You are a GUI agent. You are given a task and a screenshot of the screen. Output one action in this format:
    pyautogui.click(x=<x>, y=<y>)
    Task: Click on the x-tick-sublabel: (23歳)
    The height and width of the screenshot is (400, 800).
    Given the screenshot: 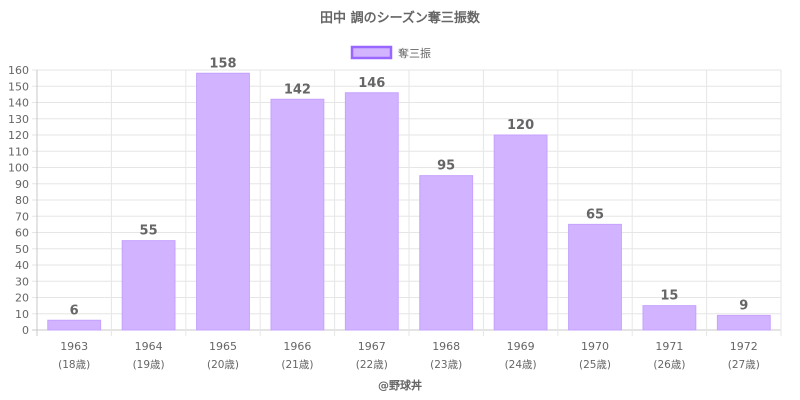 What is the action you would take?
    pyautogui.click(x=446, y=365)
    